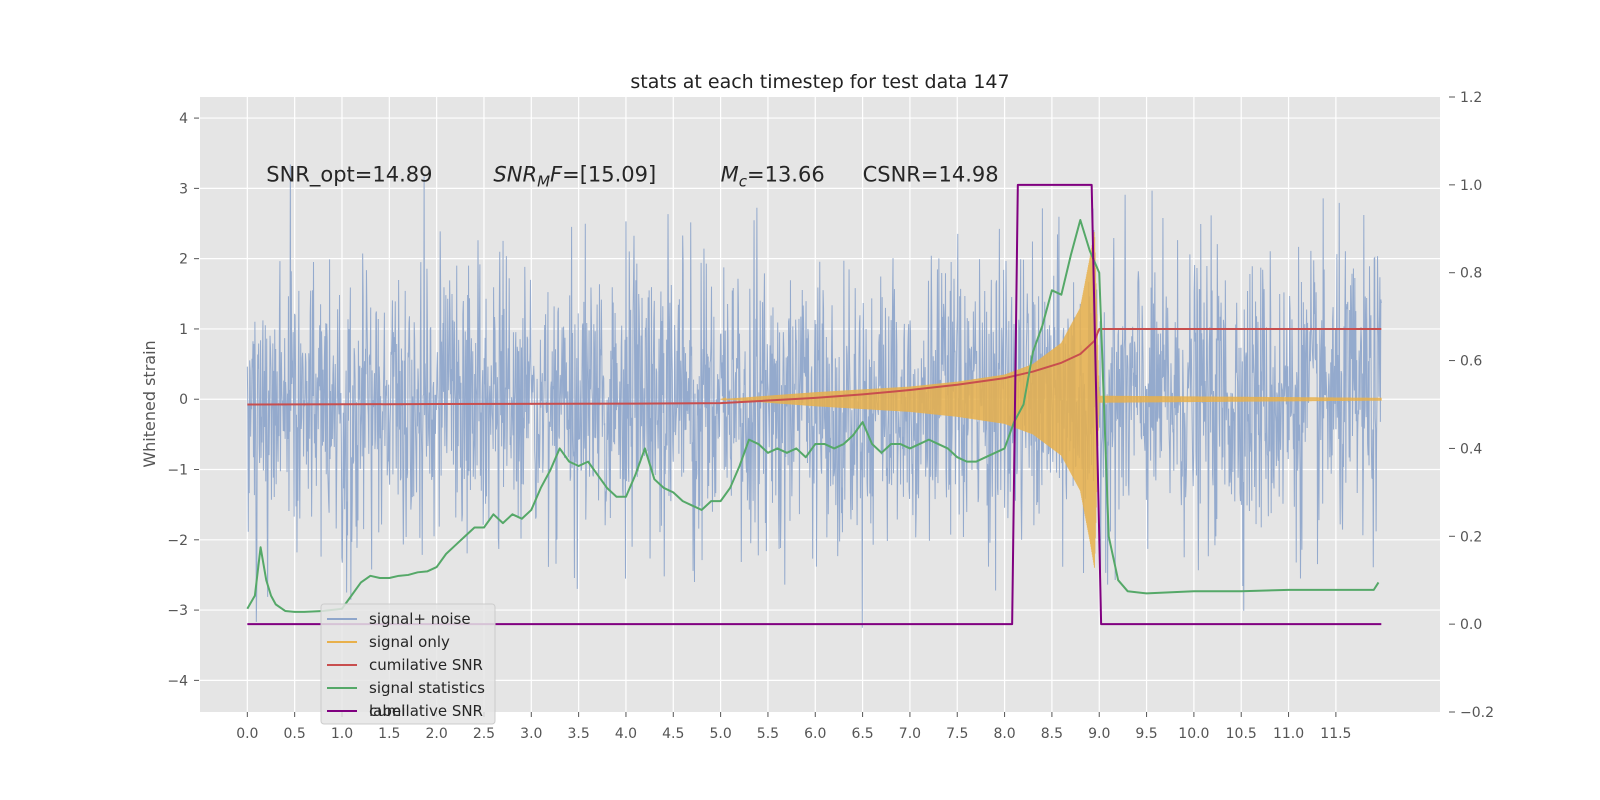 This screenshot has height=800, width=1600. Describe the element at coordinates (389, 734) in the screenshot. I see `x-tick-label: 1.5` at that location.